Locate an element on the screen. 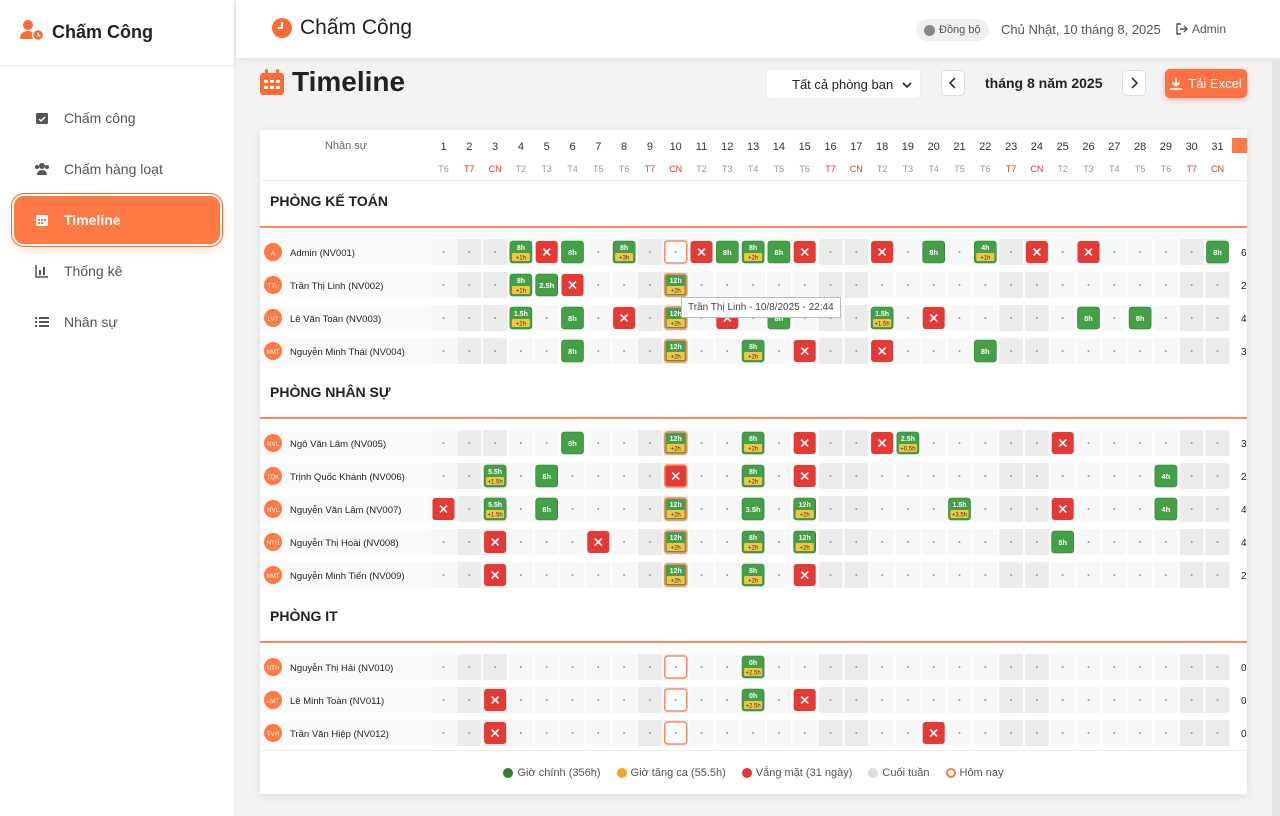  sidebar-item-thong-ke: Thống kê is located at coordinates (117, 271).